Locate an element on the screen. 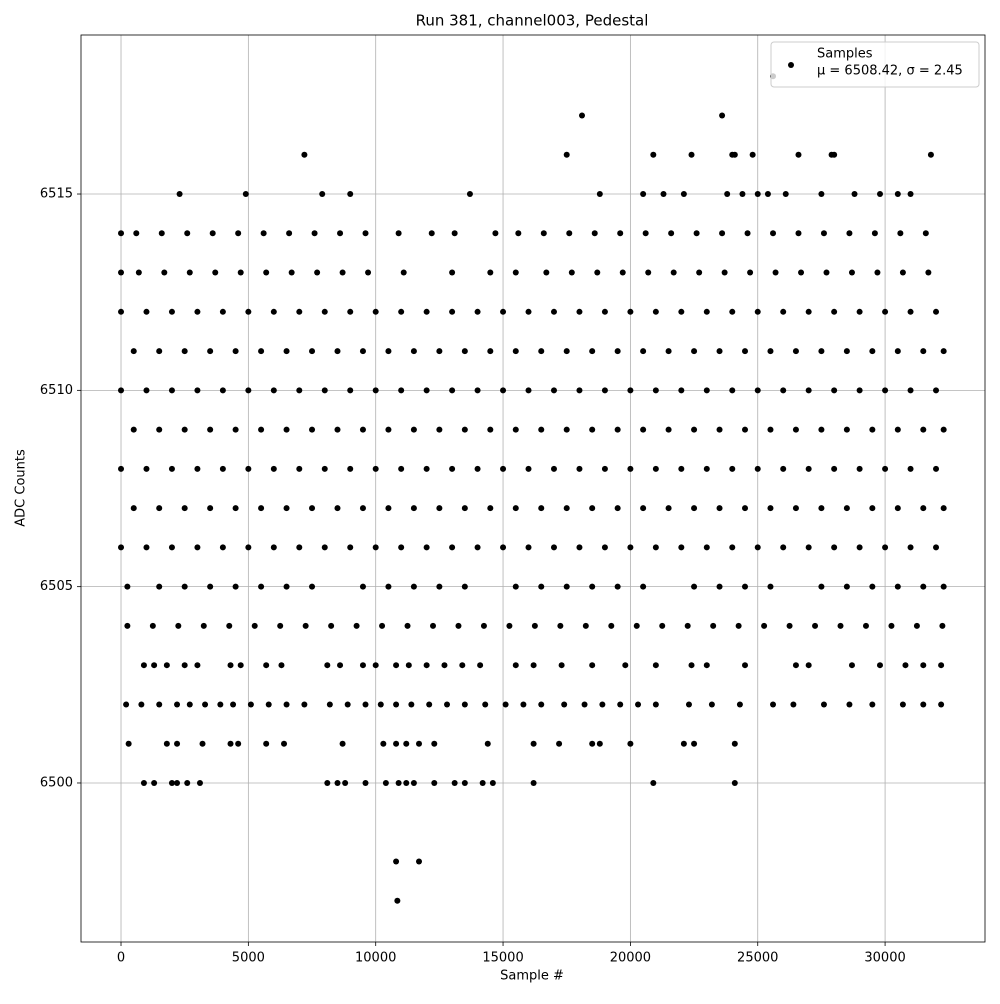  x-tick-label: 20000 is located at coordinates (630, 958).